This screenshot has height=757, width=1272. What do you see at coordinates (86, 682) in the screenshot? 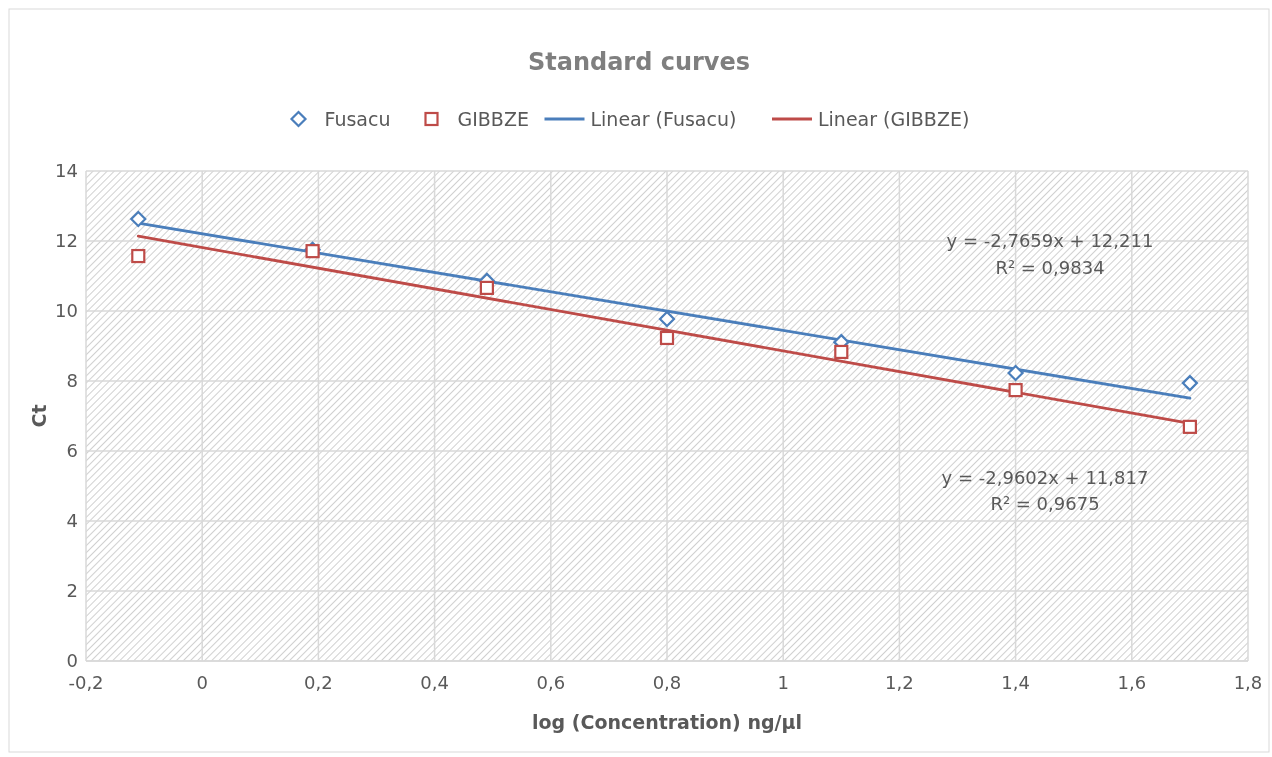
I see `x-tick-label: -0,2` at bounding box center [86, 682].